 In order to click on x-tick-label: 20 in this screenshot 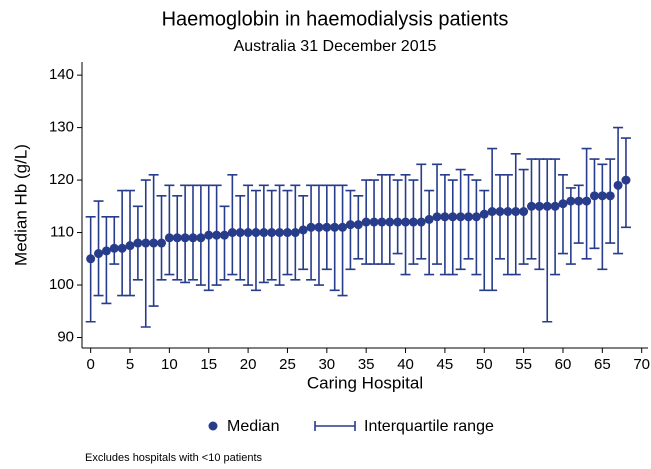, I will do `click(248, 364)`.